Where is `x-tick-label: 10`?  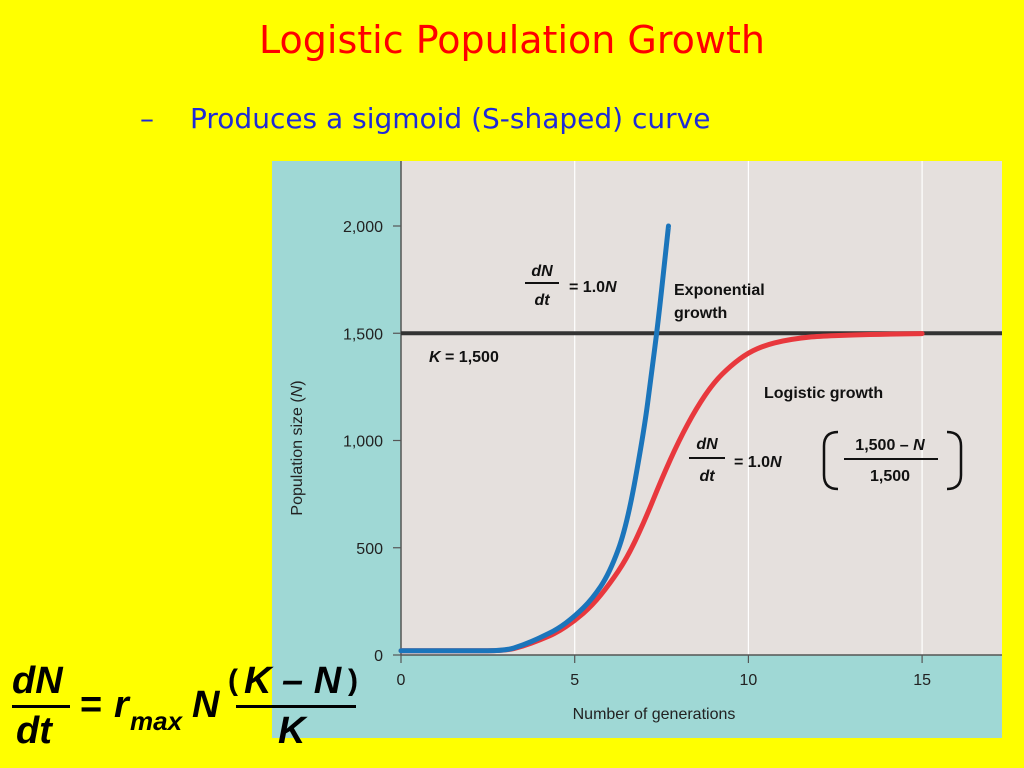 x-tick-label: 10 is located at coordinates (749, 680).